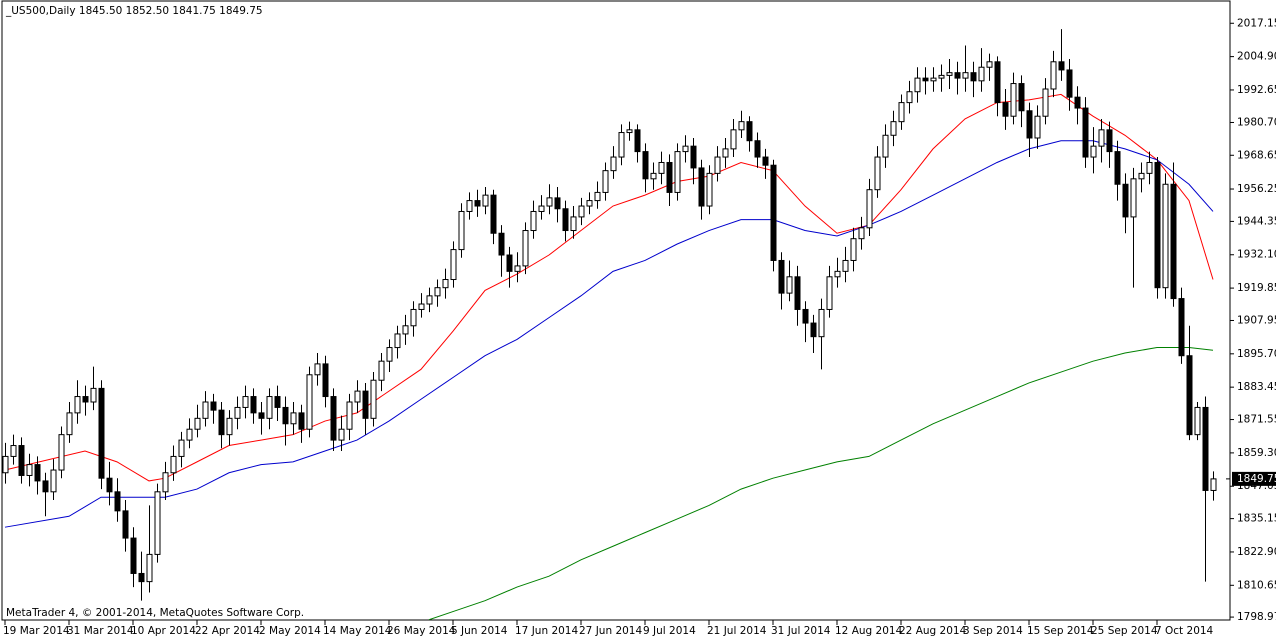 The width and height of the screenshot is (1276, 639). What do you see at coordinates (1256, 519) in the screenshot?
I see `y-tick-label: 1835.15` at bounding box center [1256, 519].